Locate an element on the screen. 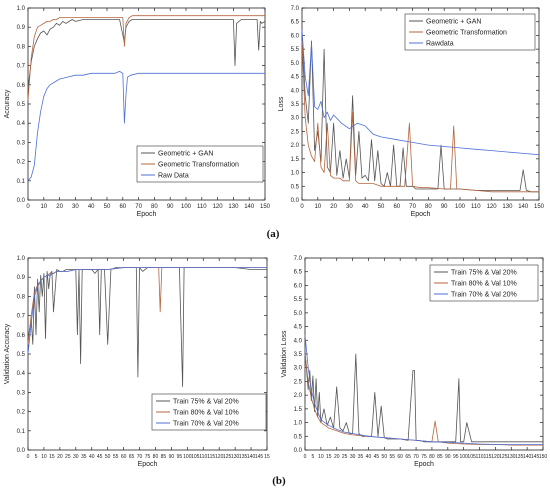  legend-label: Geometric + GAN is located at coordinates (453, 22).